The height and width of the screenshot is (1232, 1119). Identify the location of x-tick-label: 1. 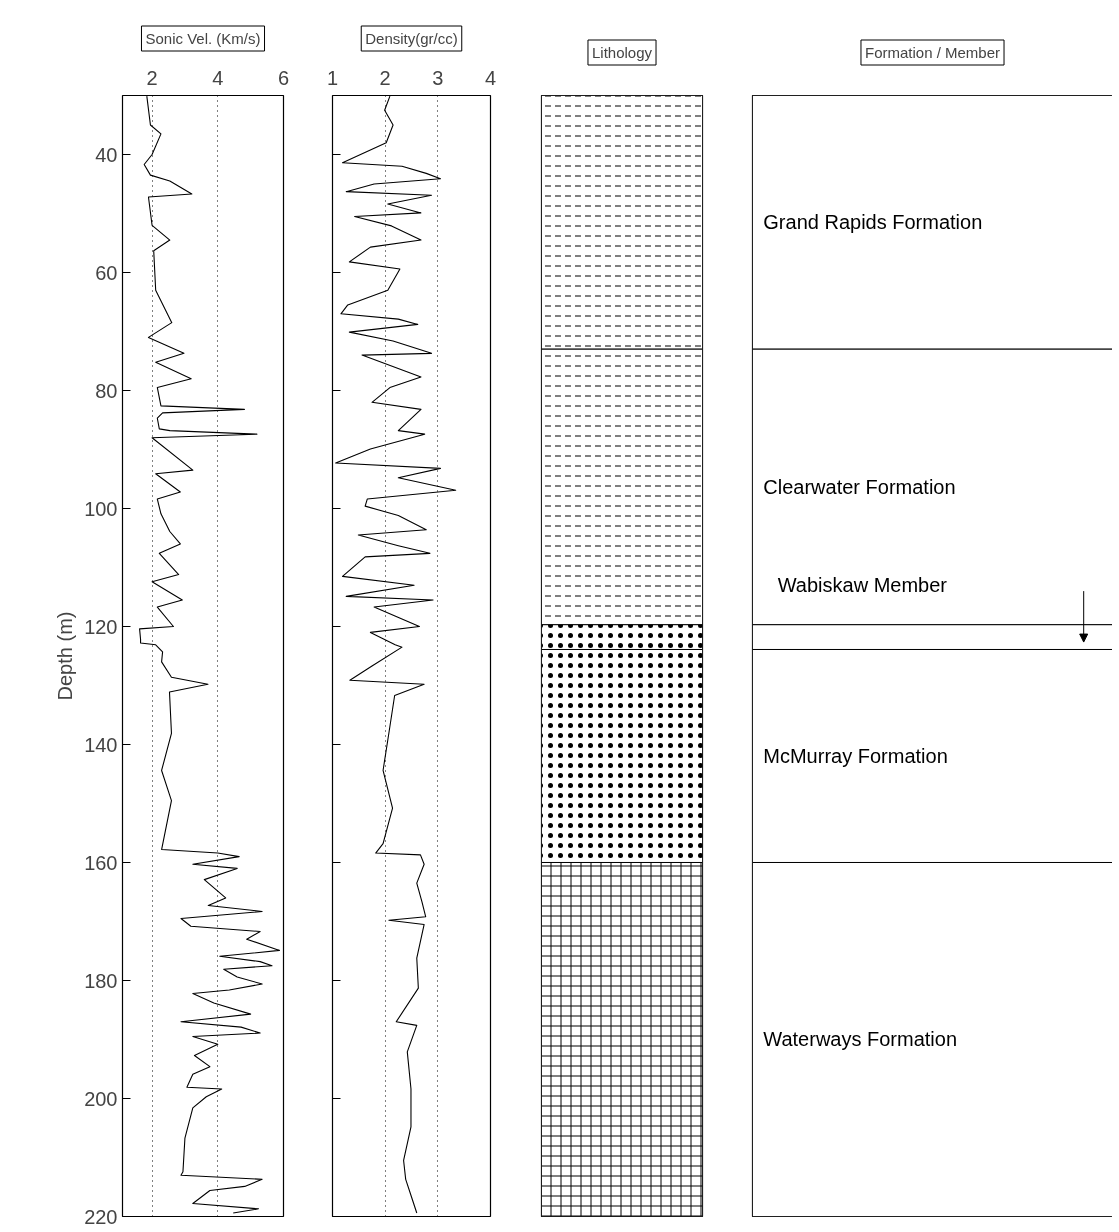
(332, 77).